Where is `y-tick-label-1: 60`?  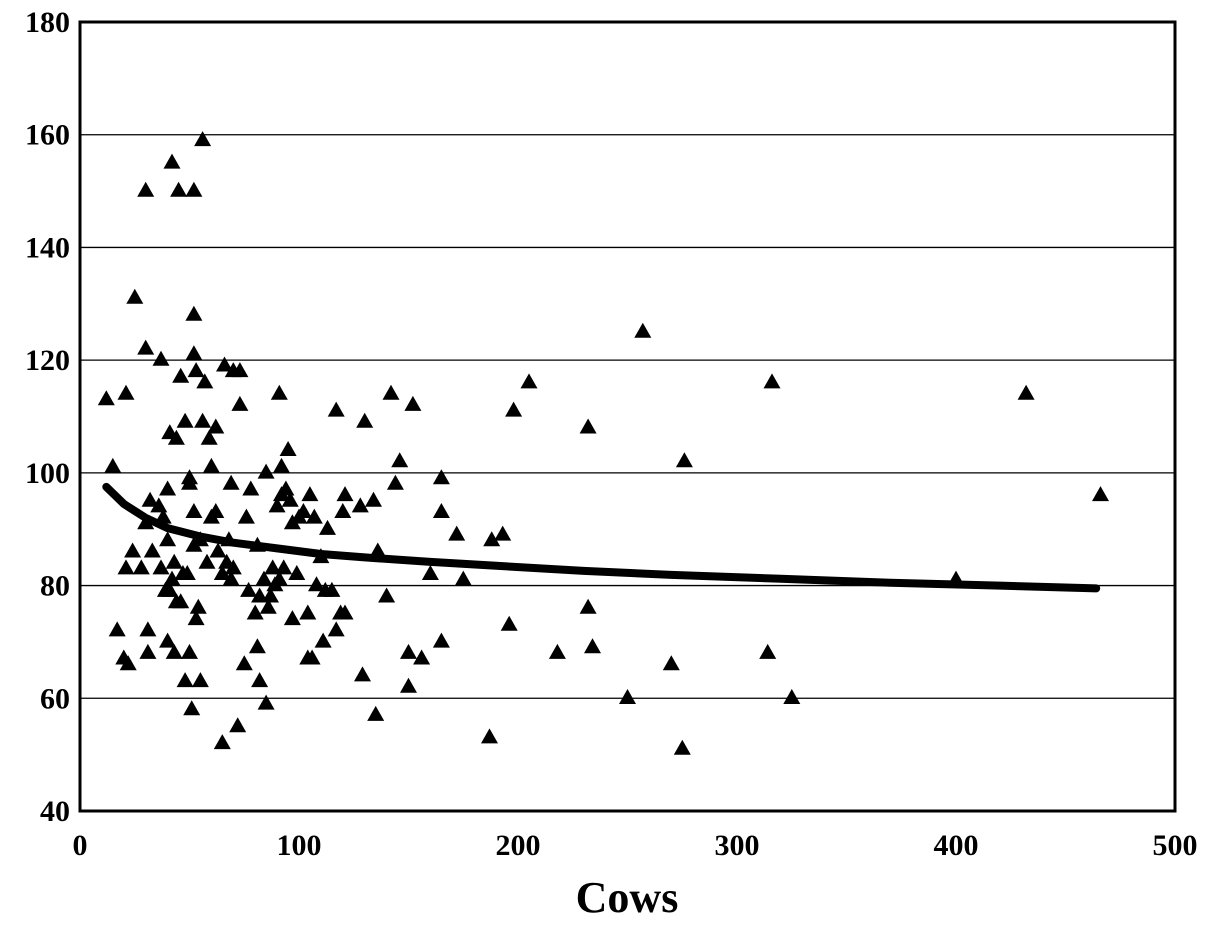 y-tick-label-1: 60 is located at coordinates (55, 698).